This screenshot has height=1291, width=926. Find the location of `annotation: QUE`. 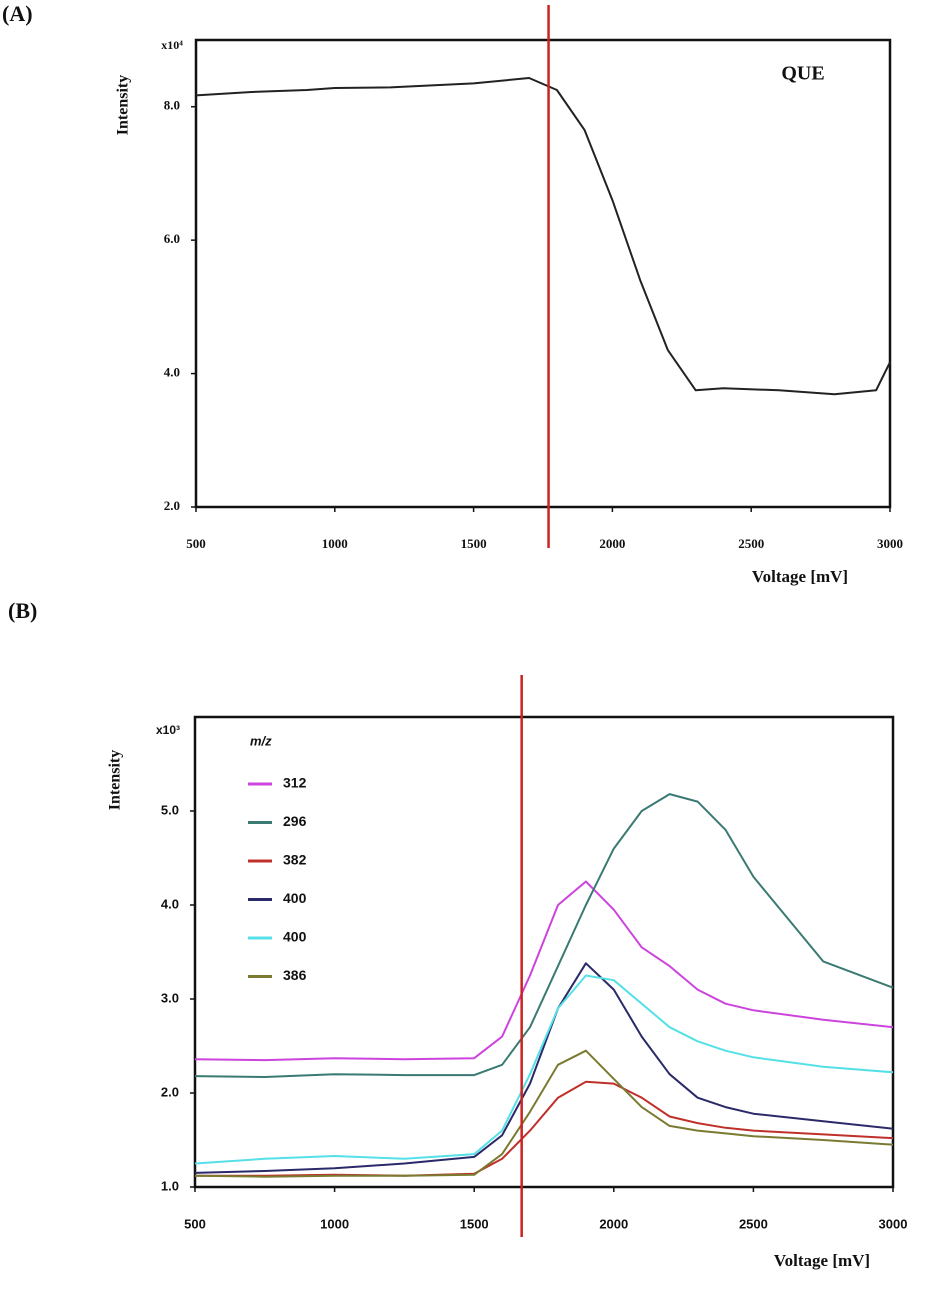

annotation: QUE is located at coordinates (802, 74).